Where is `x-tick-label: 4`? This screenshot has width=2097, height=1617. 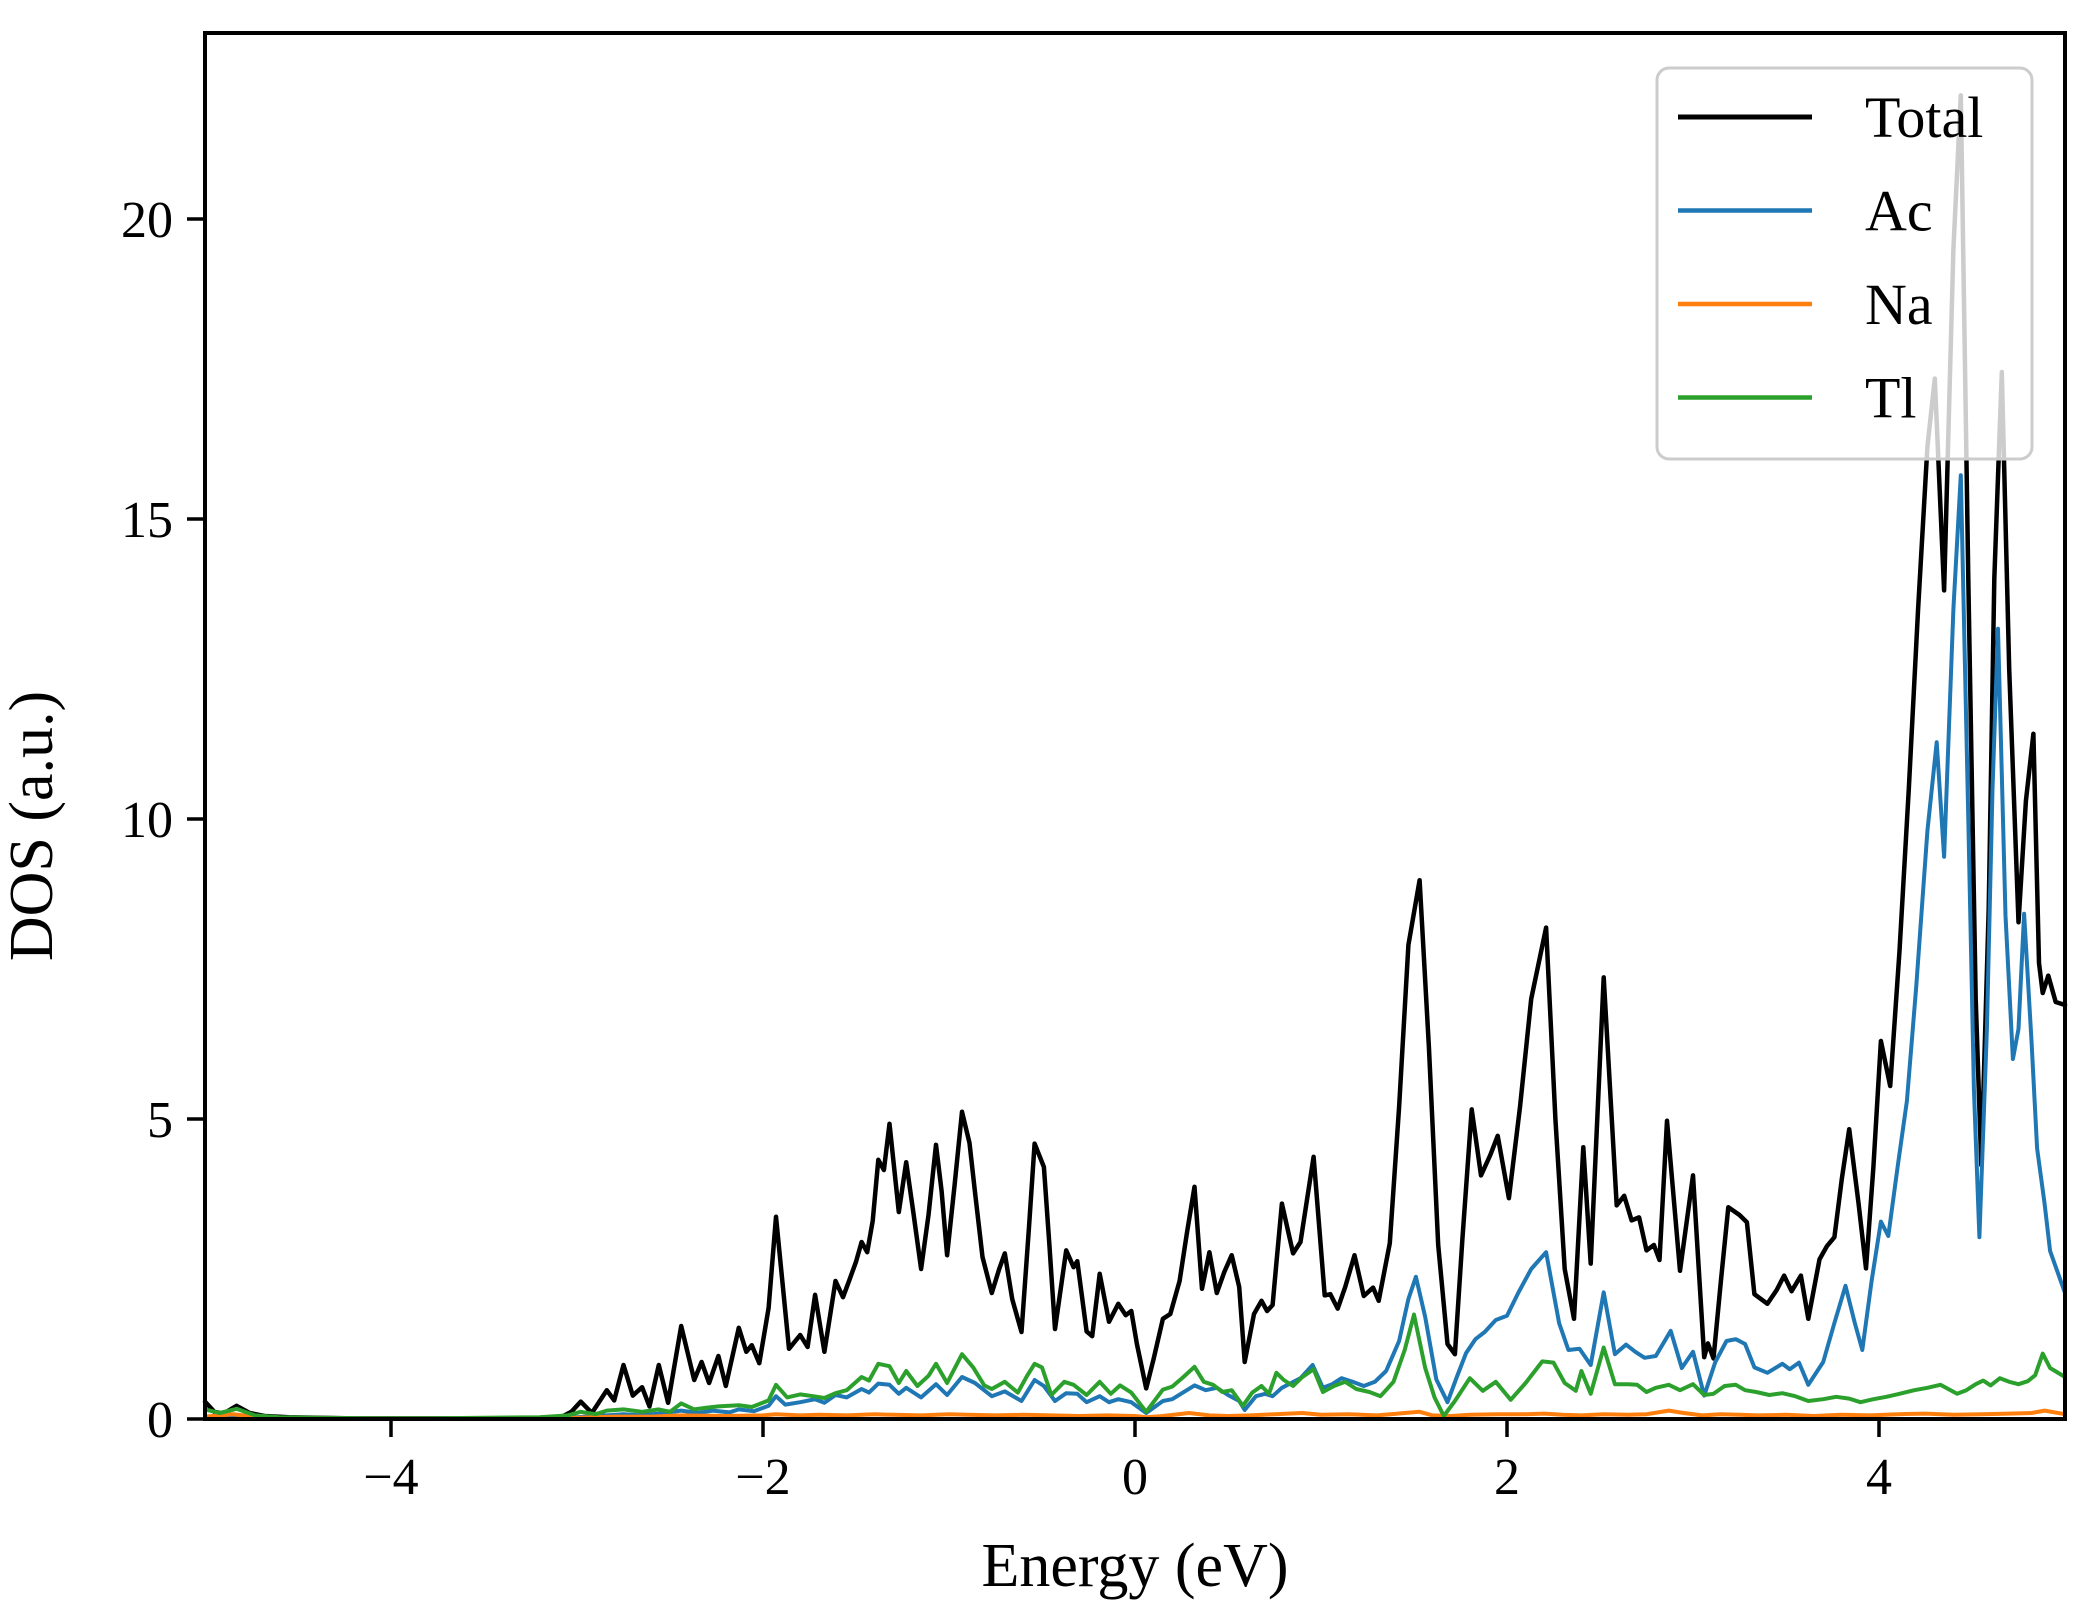 x-tick-label: 4 is located at coordinates (1879, 1477).